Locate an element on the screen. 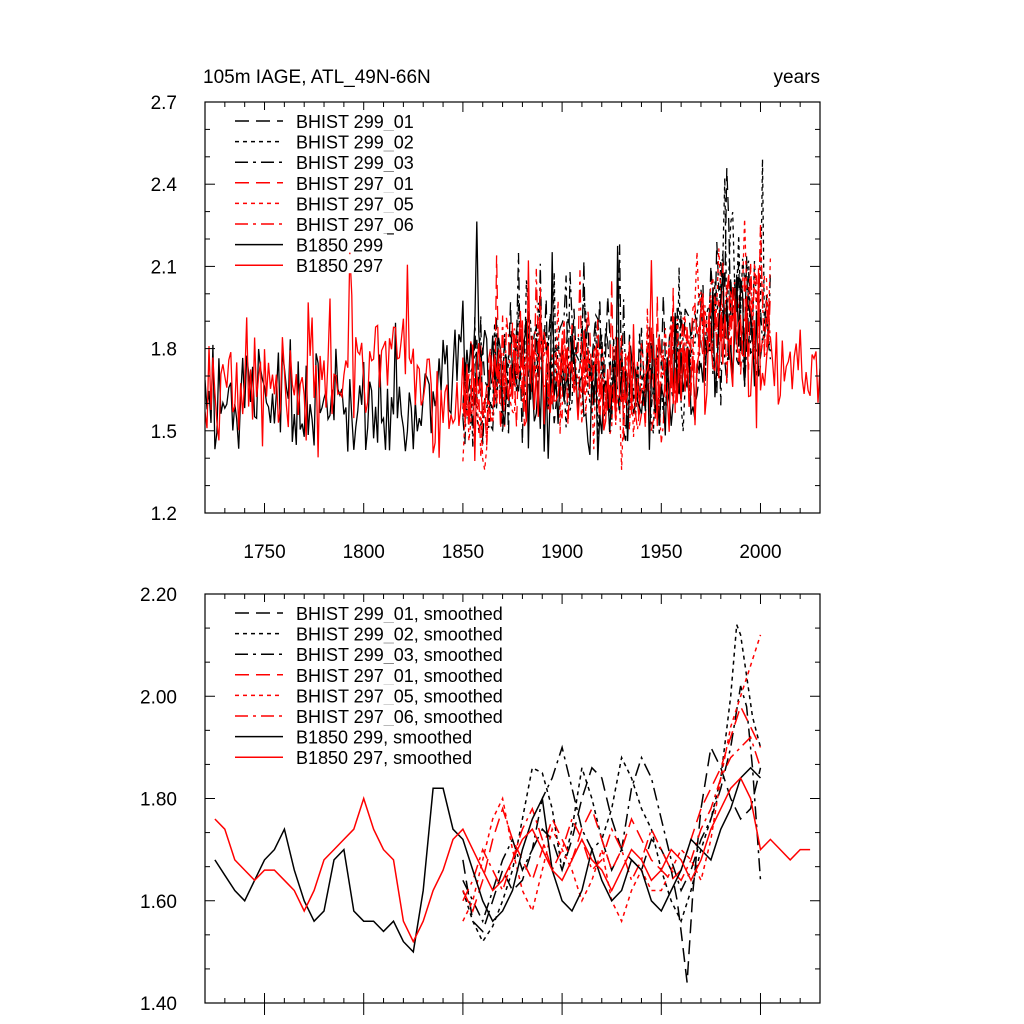  legend-item: B1850 297 is located at coordinates (309, 265).